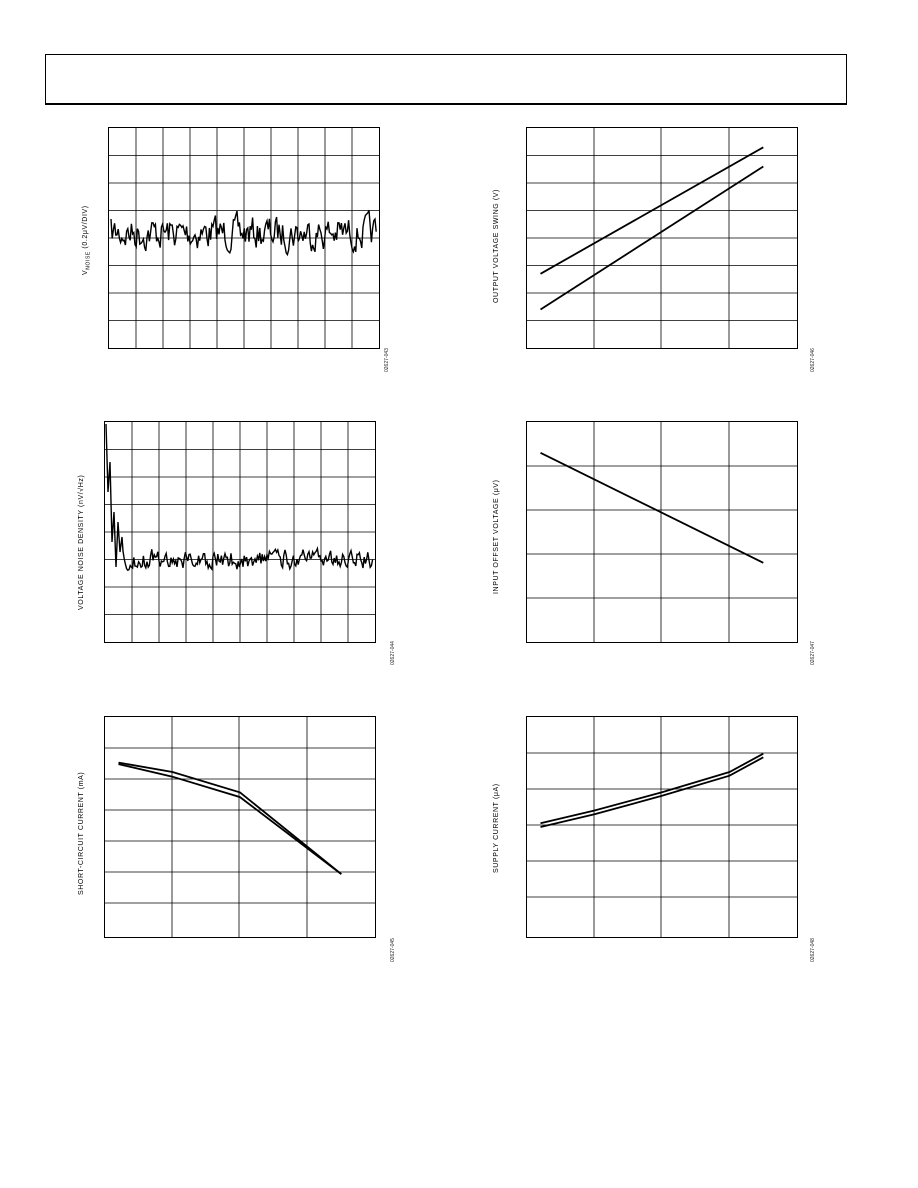 This screenshot has width=918, height=1188. I want to click on figure-id-short-circuit: 02627-045, so click(393, 950).